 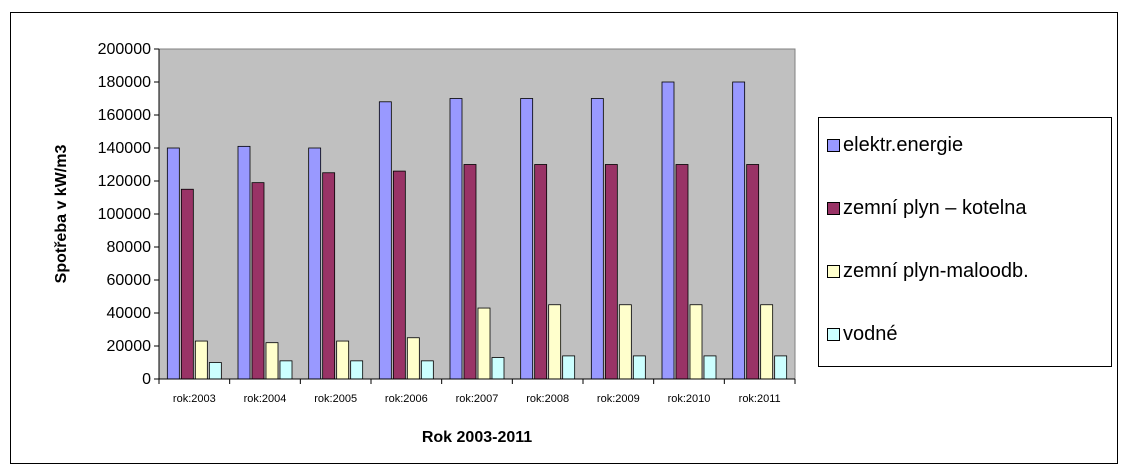 I want to click on bar-3-rok-2003, so click(x=201, y=360).